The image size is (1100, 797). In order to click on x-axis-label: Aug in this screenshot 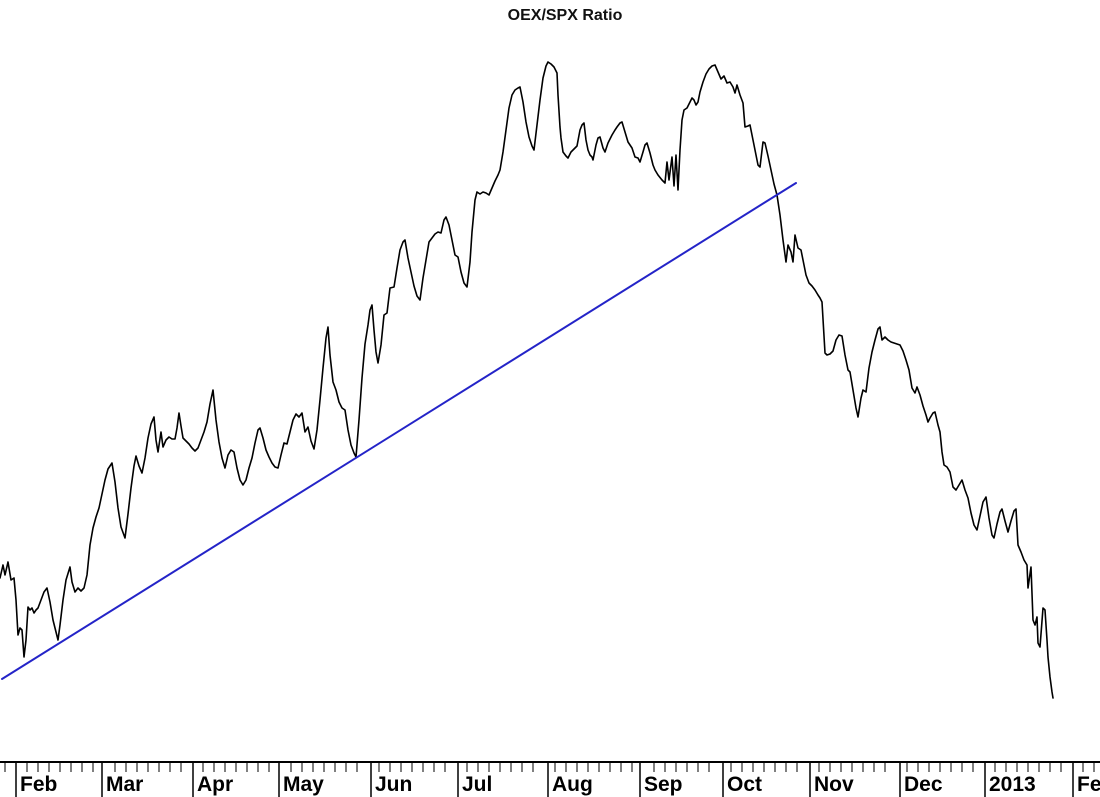, I will do `click(572, 784)`.